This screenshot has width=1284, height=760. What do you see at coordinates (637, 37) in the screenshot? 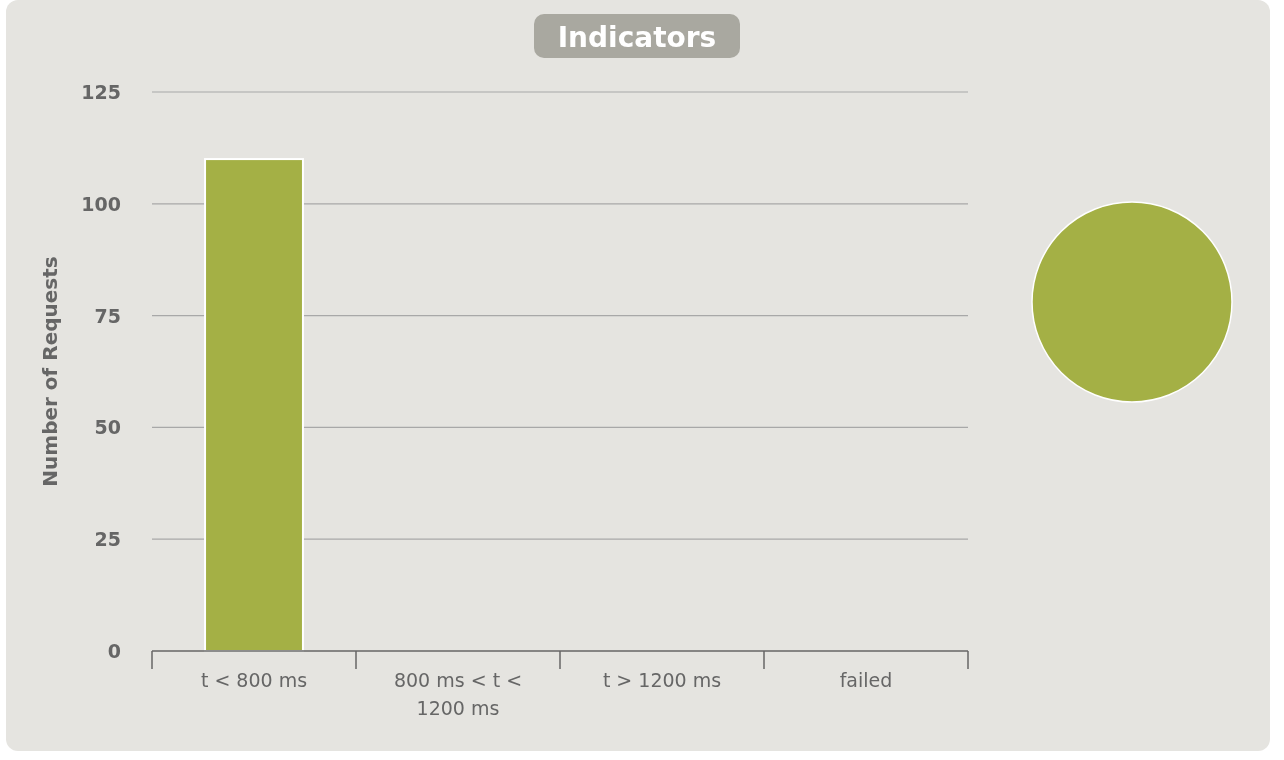
I see `chart-title: Indicators` at bounding box center [637, 37].